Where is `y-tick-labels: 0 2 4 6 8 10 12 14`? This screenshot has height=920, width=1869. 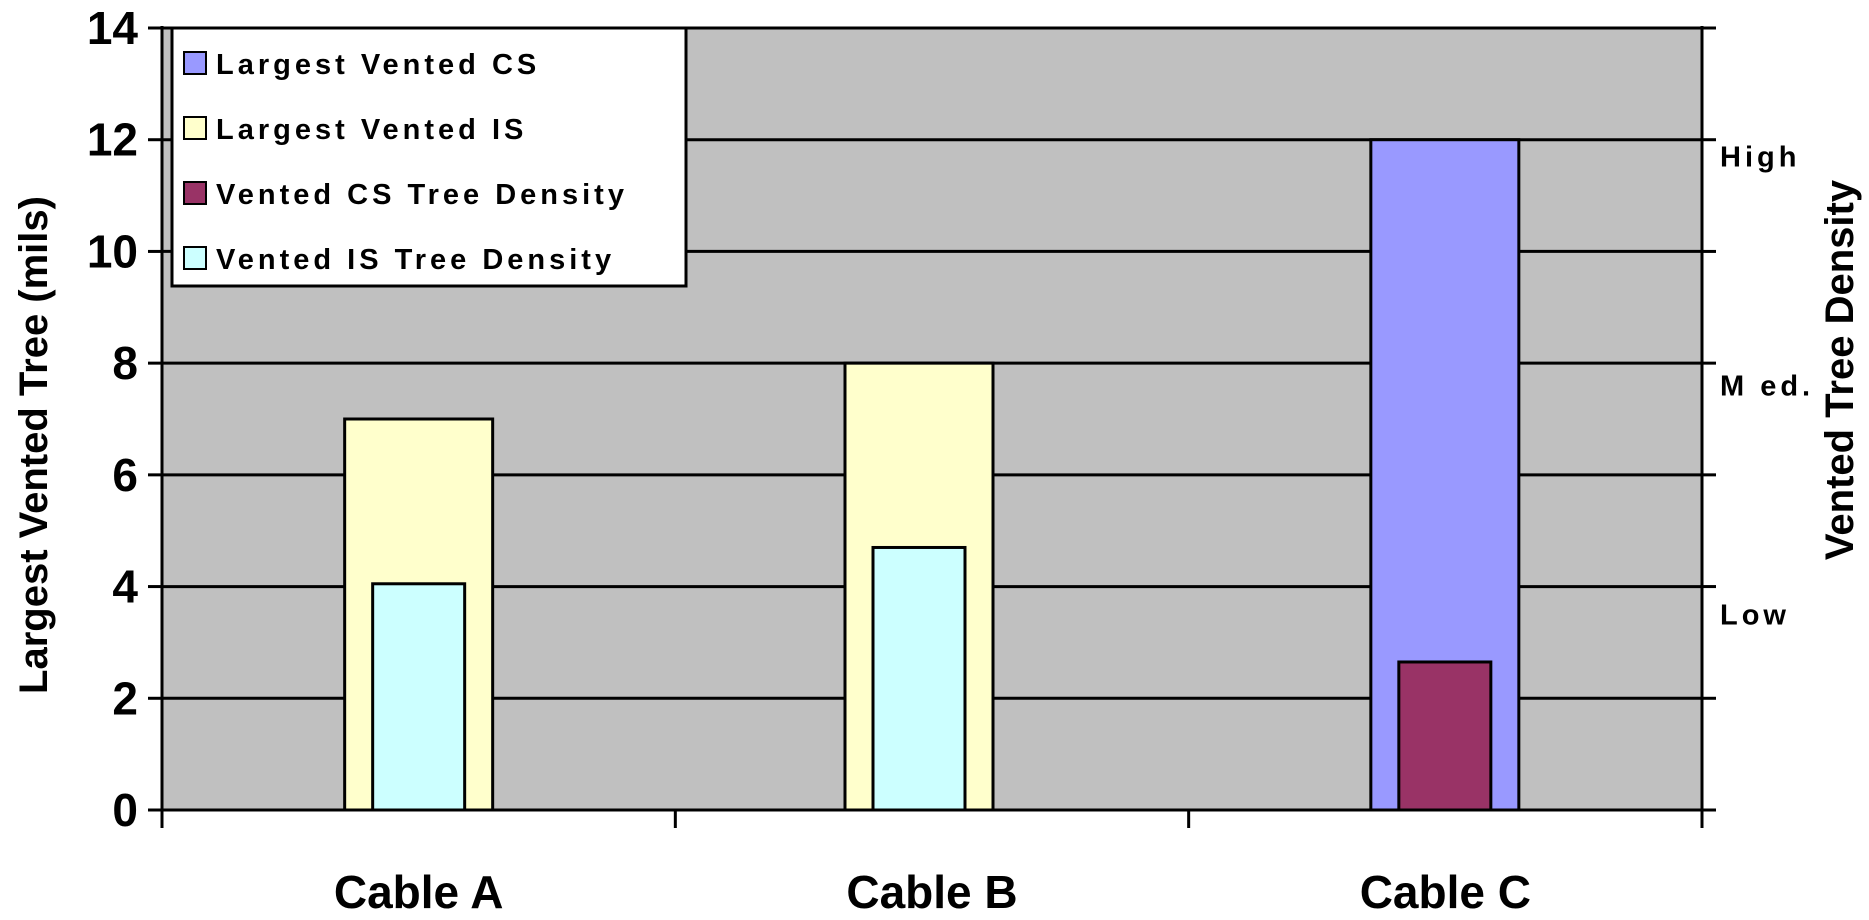 y-tick-labels: 0 2 4 6 8 10 12 14 is located at coordinates (113, 419).